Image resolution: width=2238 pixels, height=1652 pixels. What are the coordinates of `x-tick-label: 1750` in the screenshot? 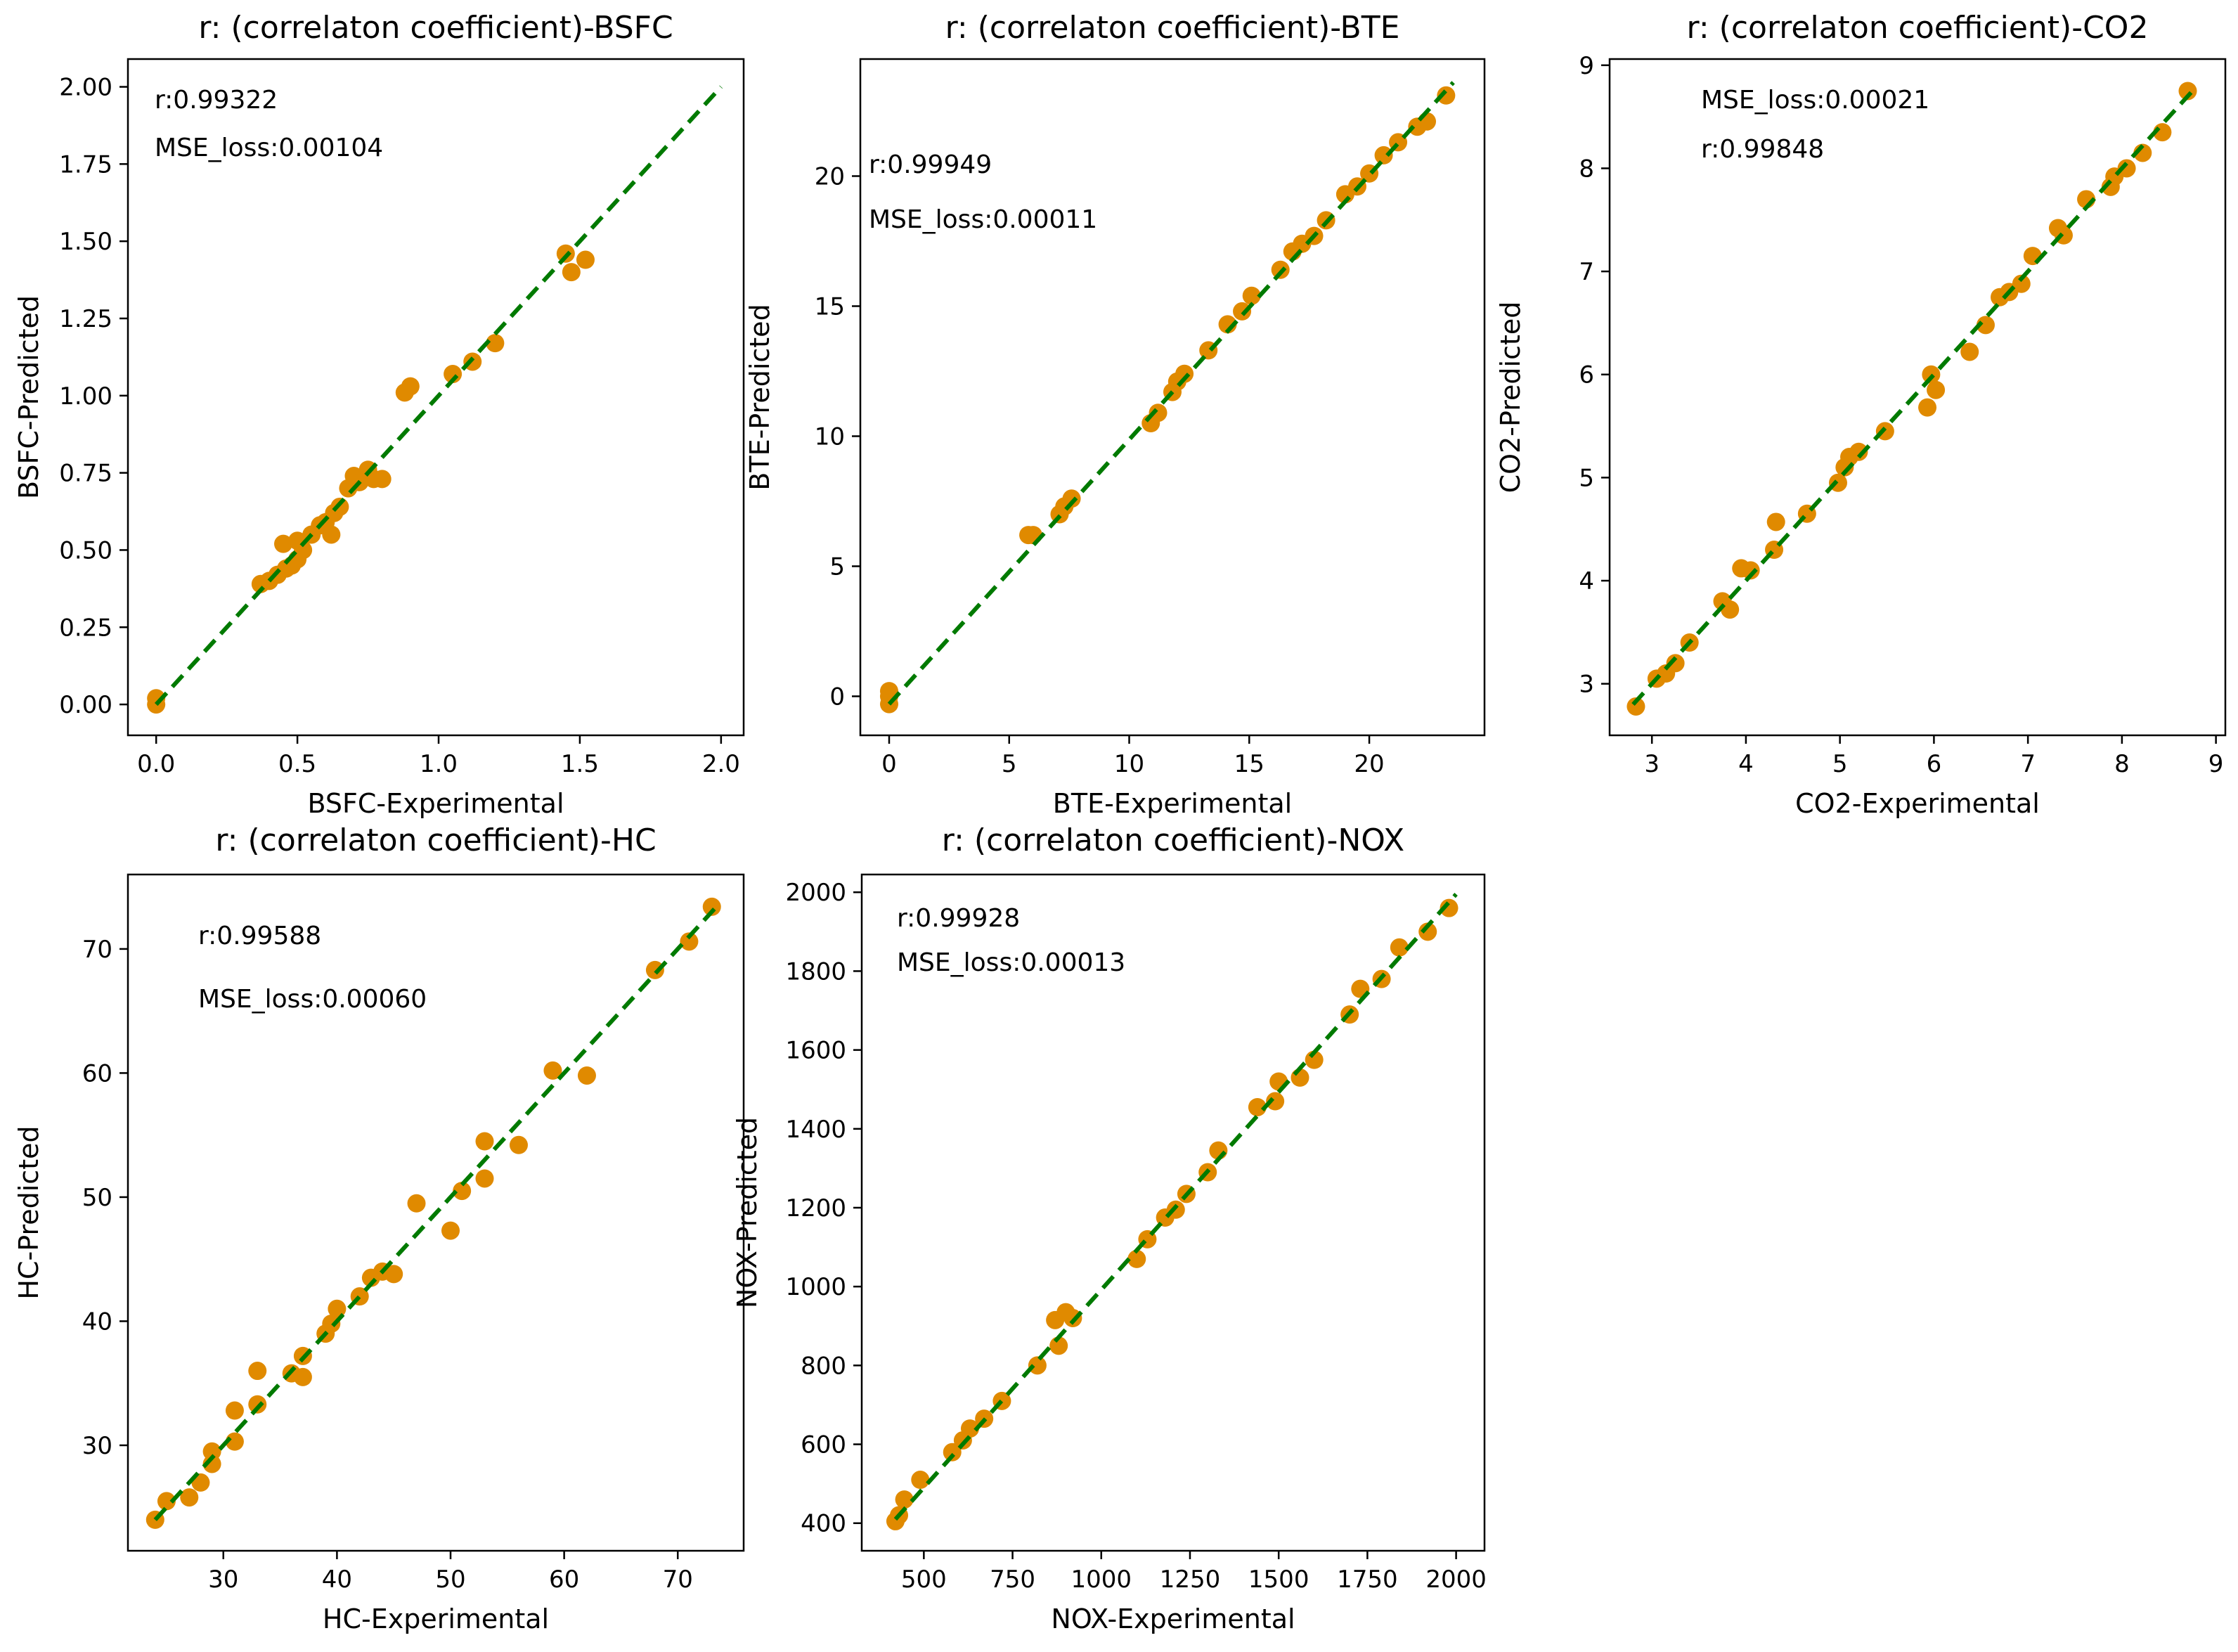 It's located at (1367, 1580).